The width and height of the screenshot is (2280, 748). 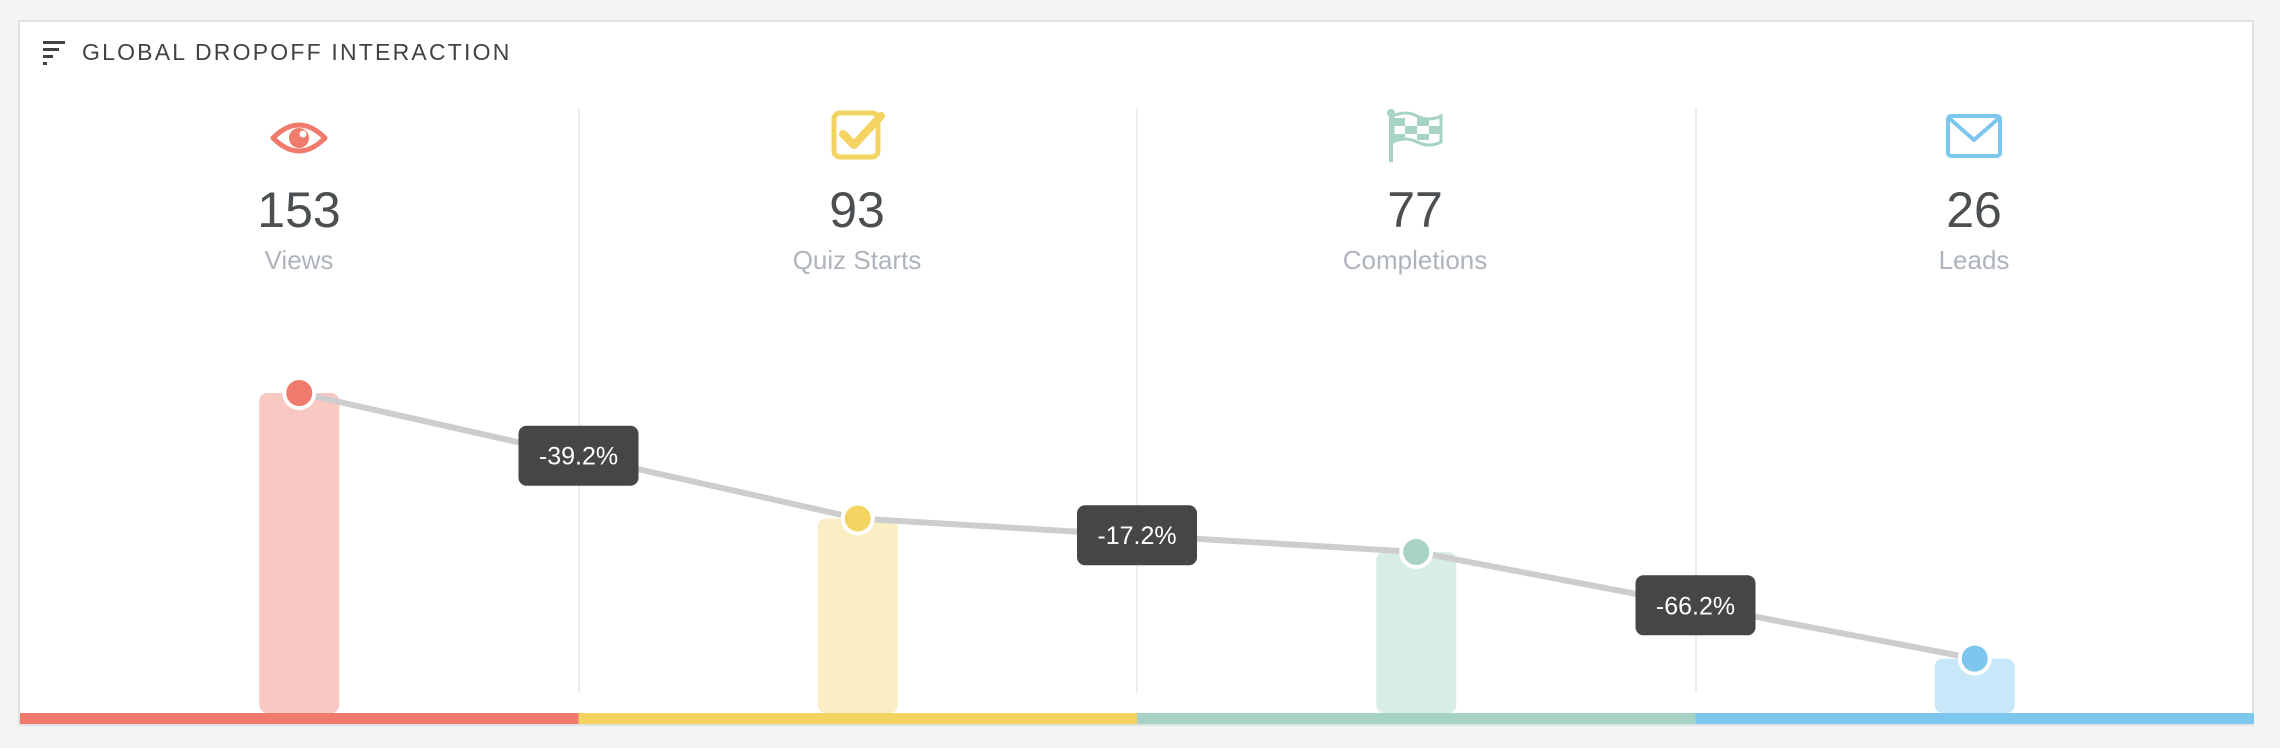 What do you see at coordinates (857, 615) in the screenshot?
I see `bar-quiz-starts` at bounding box center [857, 615].